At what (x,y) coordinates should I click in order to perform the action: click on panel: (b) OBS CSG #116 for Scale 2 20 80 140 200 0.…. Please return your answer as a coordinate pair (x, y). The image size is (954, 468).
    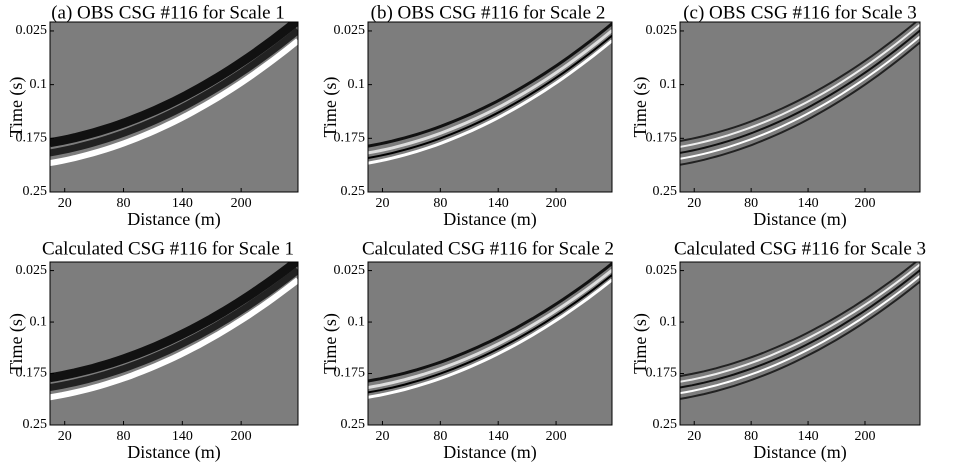
    Looking at the image, I should click on (466, 116).